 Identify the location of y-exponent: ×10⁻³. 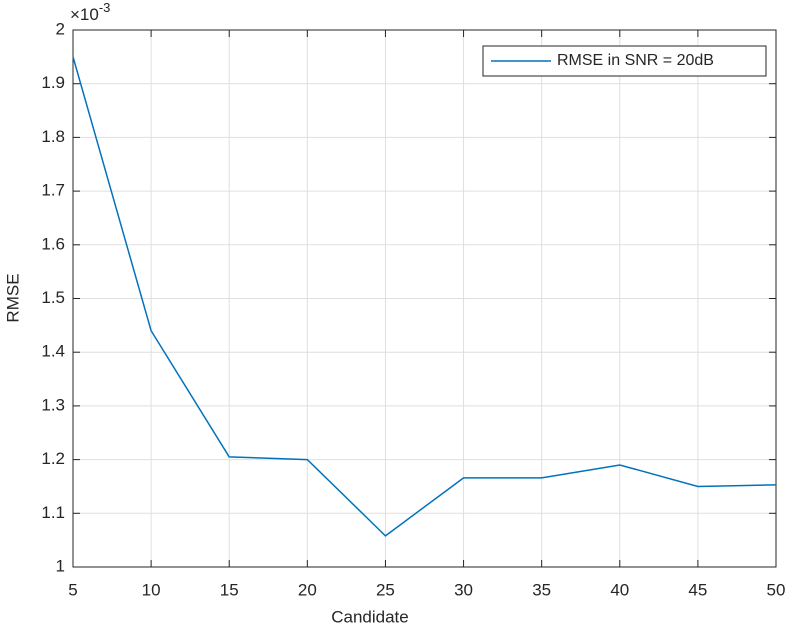
(90, 12).